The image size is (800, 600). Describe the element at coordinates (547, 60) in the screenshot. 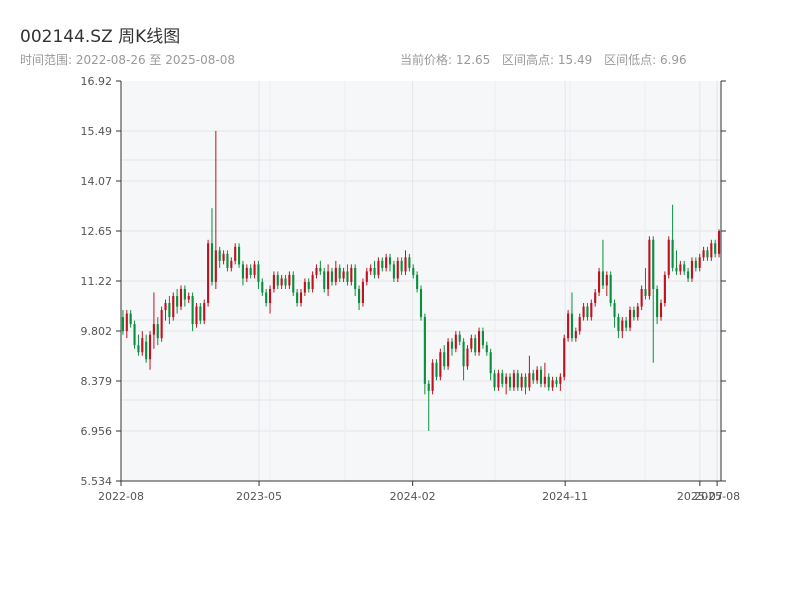

I see `range-high: 区间高点: 15.49` at that location.